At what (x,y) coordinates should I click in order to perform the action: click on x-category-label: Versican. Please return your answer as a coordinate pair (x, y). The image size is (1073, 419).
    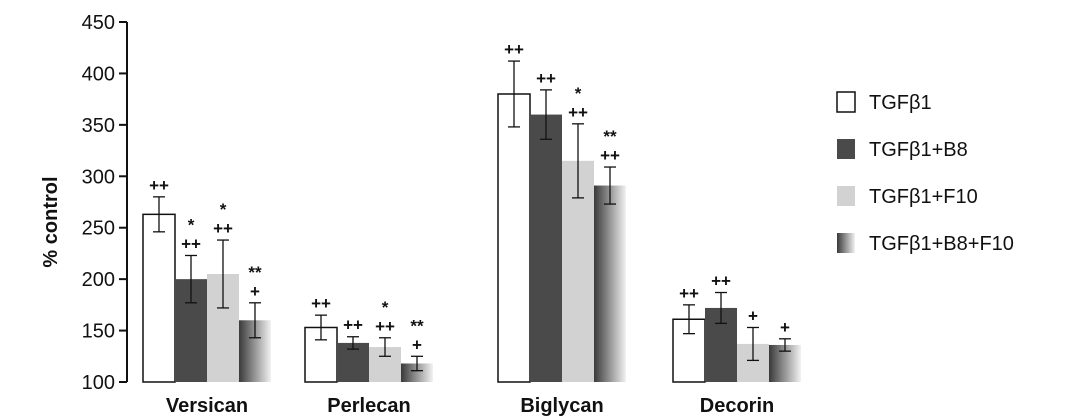
    Looking at the image, I should click on (207, 406).